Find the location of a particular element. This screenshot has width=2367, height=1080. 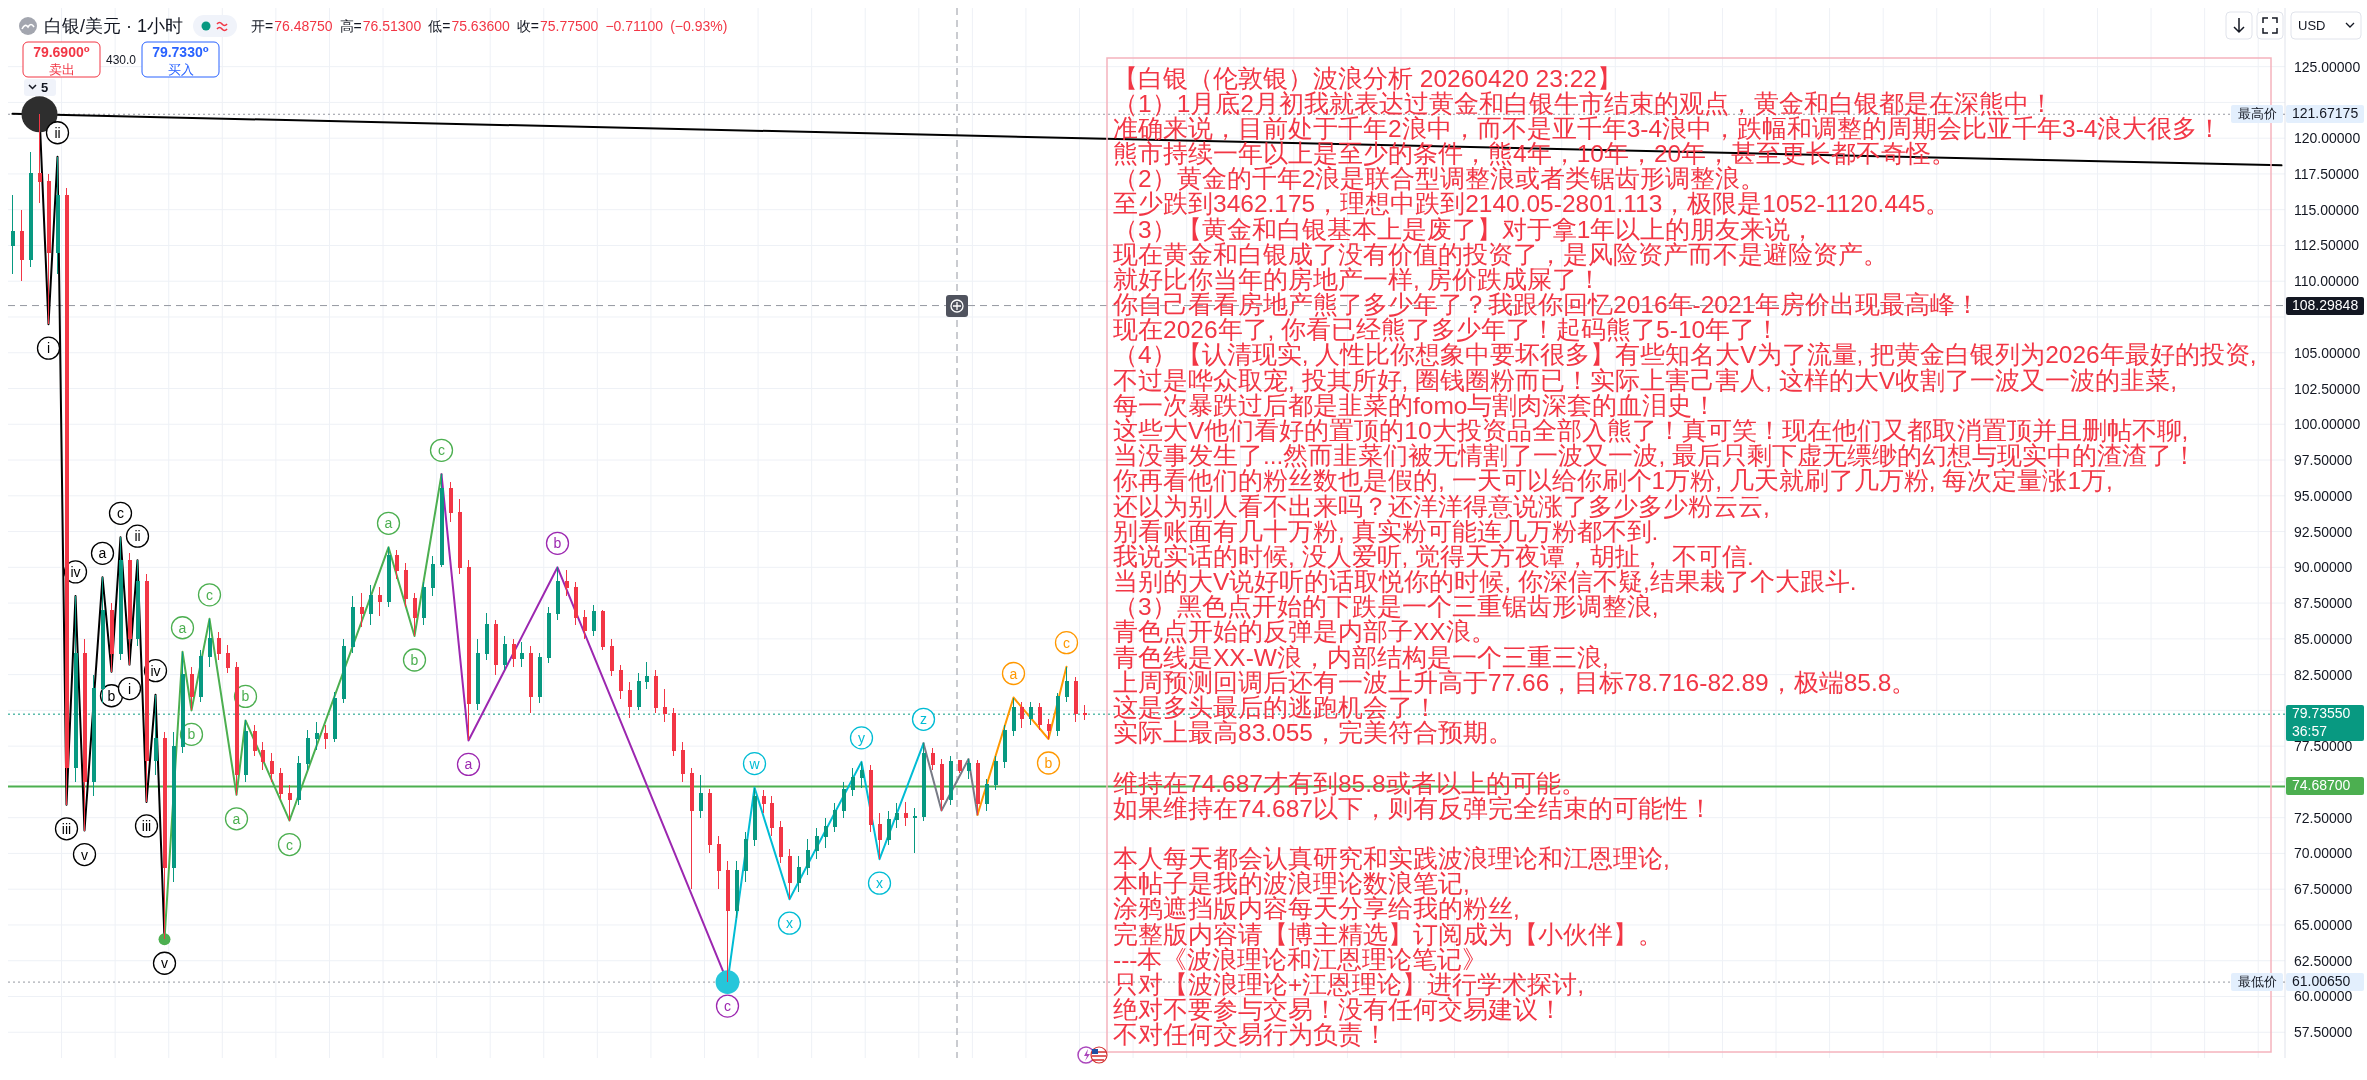

y-tick-label: 67.50000 is located at coordinates (2323, 889).